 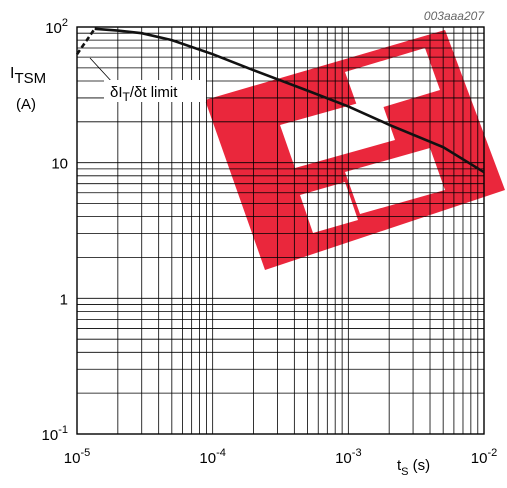 I want to click on x-tick-label: 10⁻², so click(x=484, y=457).